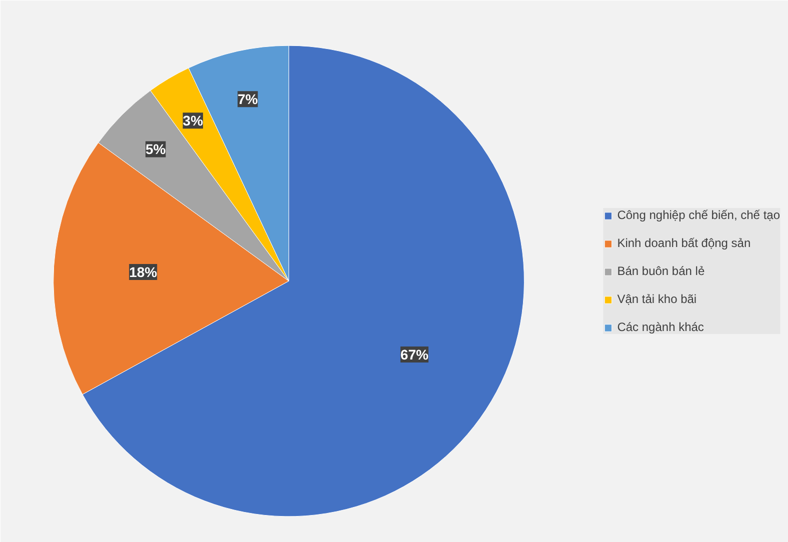 The height and width of the screenshot is (542, 788). What do you see at coordinates (143, 272) in the screenshot?
I see `data-label: 18%` at bounding box center [143, 272].